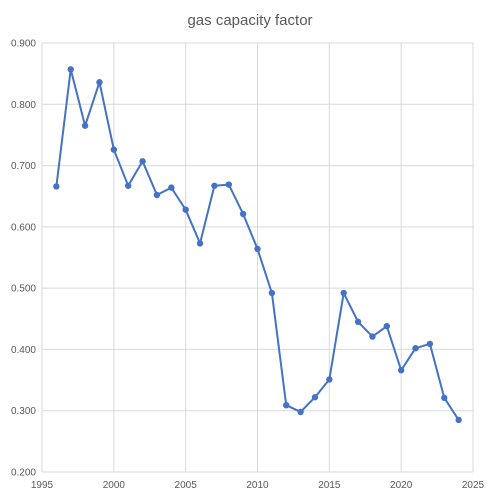 This screenshot has height=500, width=500. I want to click on x-tick-label: 2010, so click(257, 485).